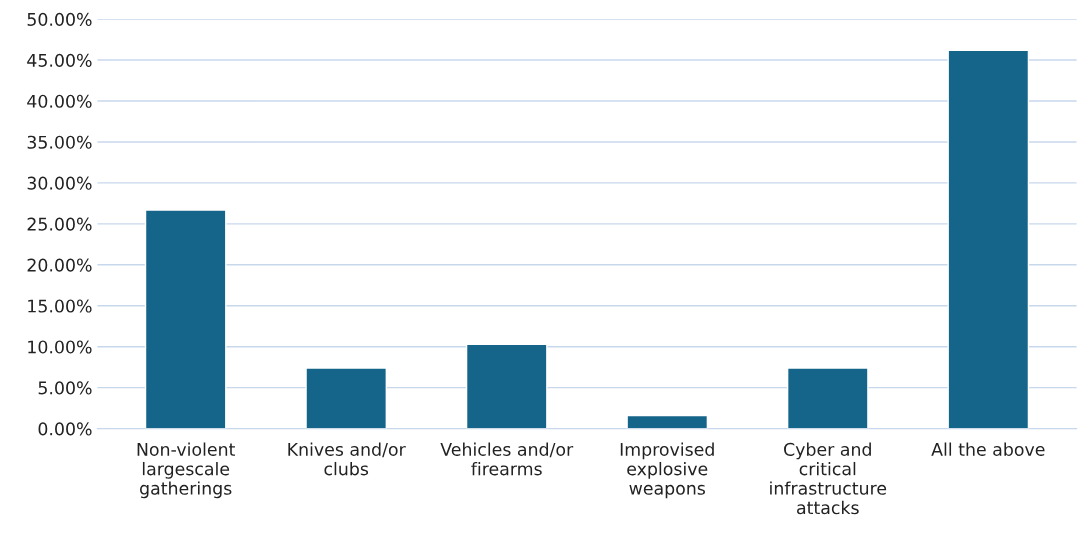 The image size is (1082, 546). What do you see at coordinates (59, 183) in the screenshot?
I see `y-tick-label: 30.00%` at bounding box center [59, 183].